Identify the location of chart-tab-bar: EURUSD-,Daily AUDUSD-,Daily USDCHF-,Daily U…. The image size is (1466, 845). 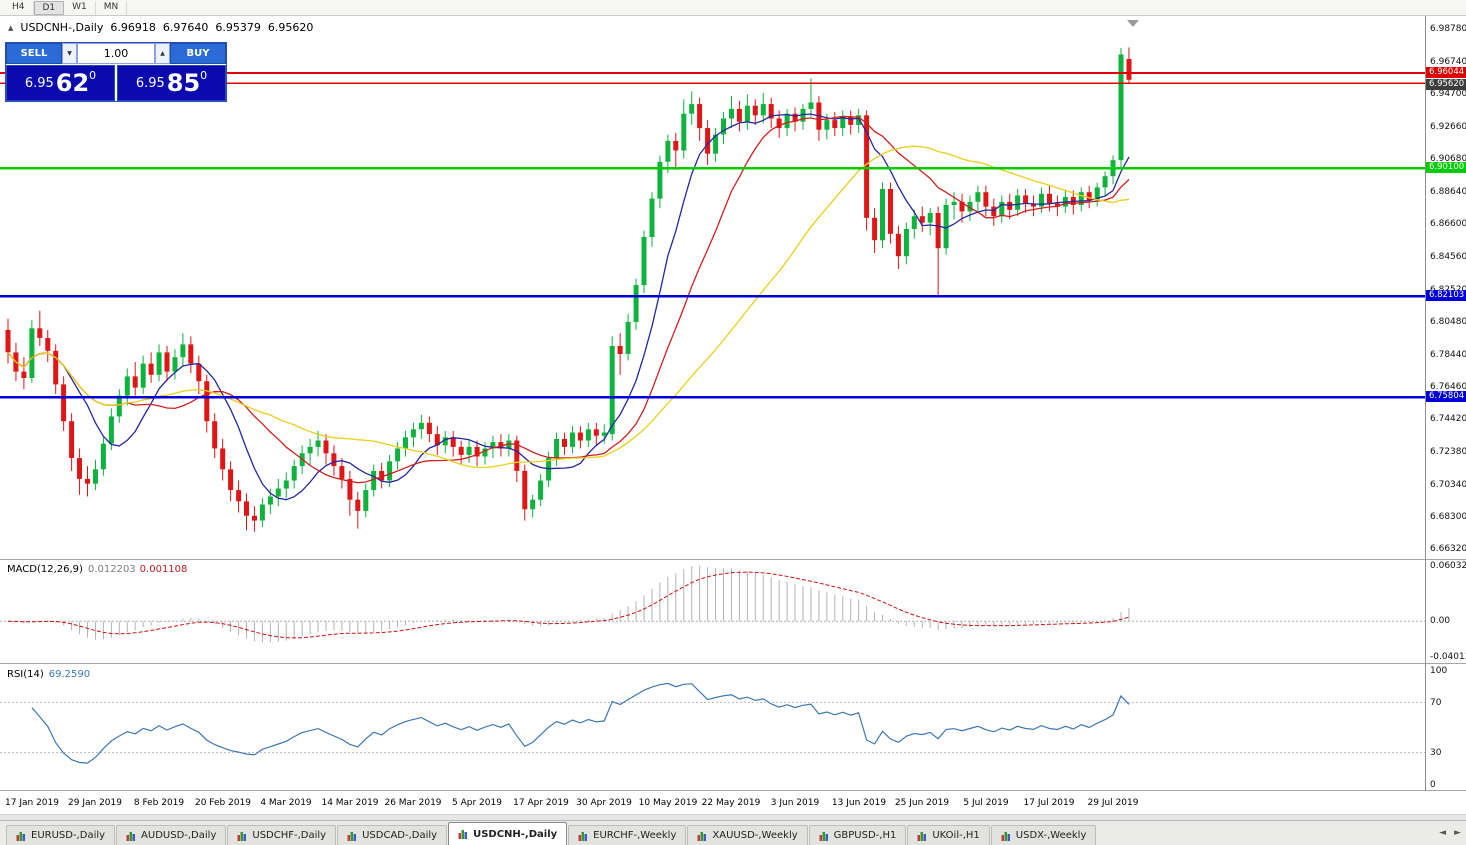
(733, 832).